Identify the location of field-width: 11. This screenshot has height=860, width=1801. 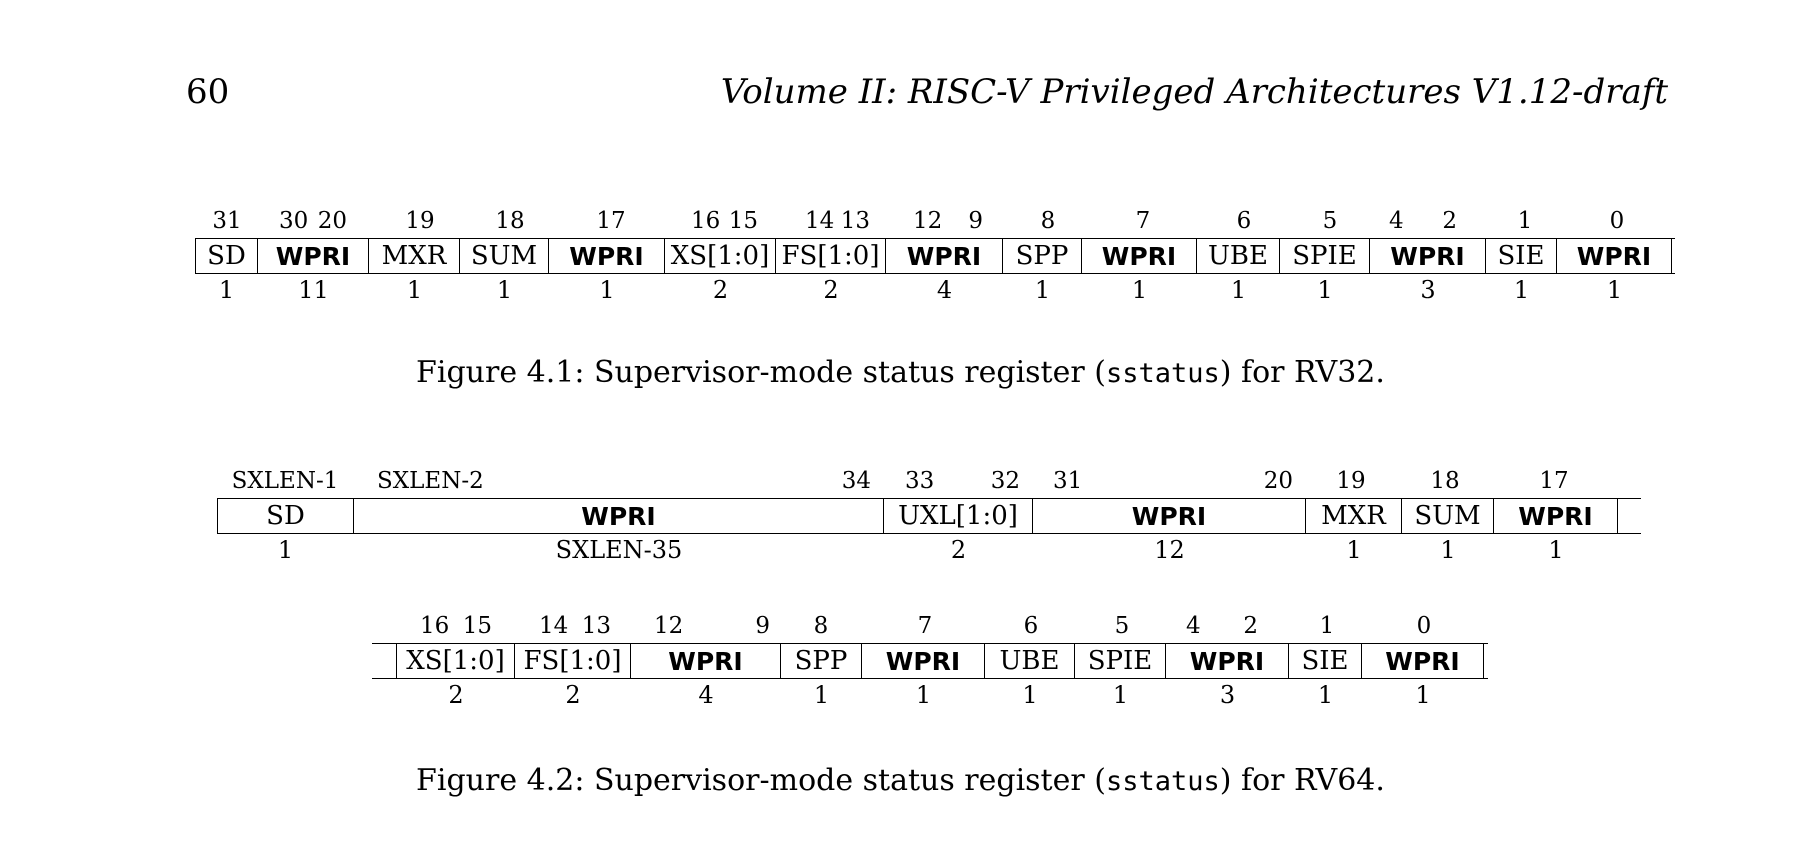
(313, 290).